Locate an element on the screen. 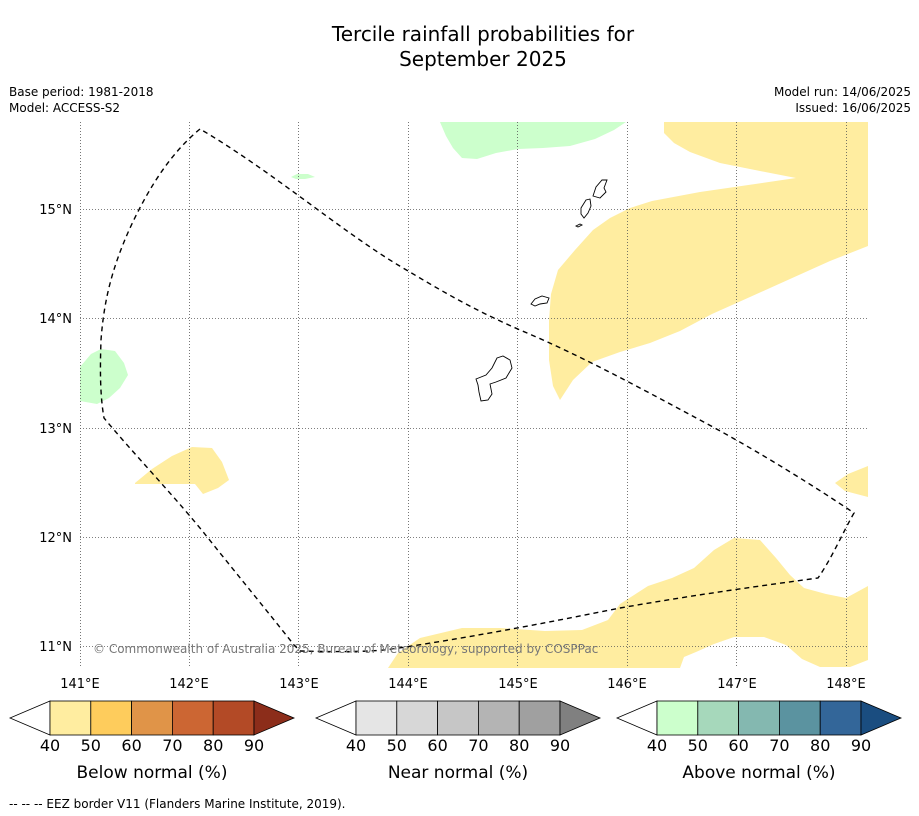  lat-label: 13°N is located at coordinates (55, 429).